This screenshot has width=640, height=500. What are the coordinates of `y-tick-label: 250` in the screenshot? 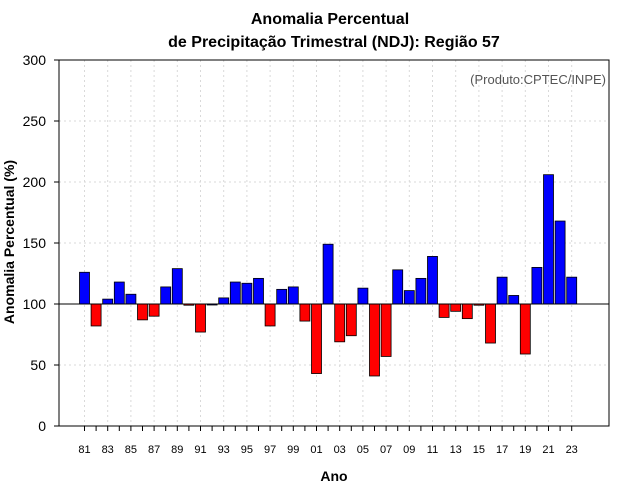 It's located at (35, 121).